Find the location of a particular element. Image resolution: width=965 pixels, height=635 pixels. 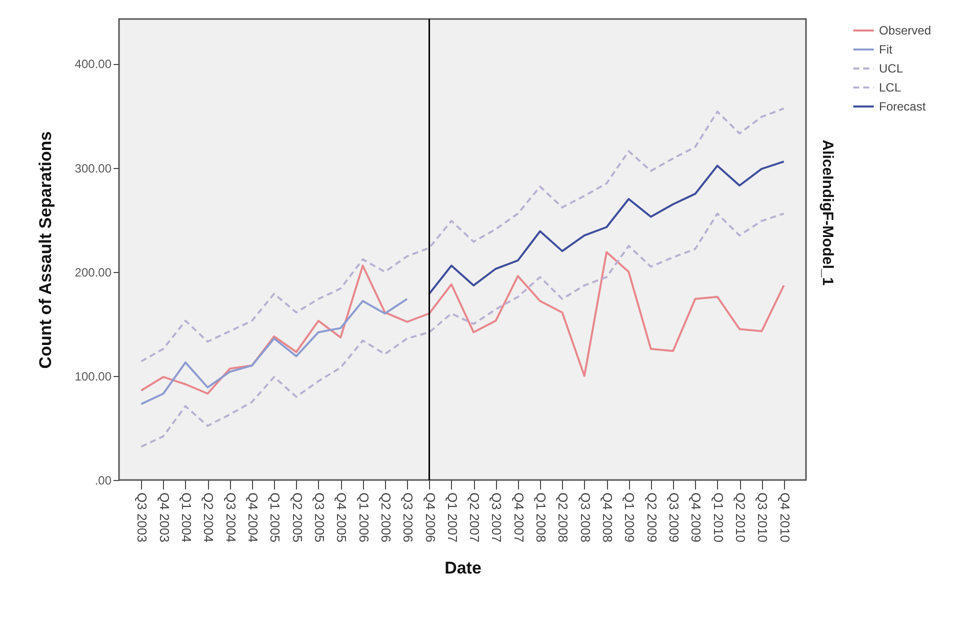

legend-label: LCL is located at coordinates (890, 87).